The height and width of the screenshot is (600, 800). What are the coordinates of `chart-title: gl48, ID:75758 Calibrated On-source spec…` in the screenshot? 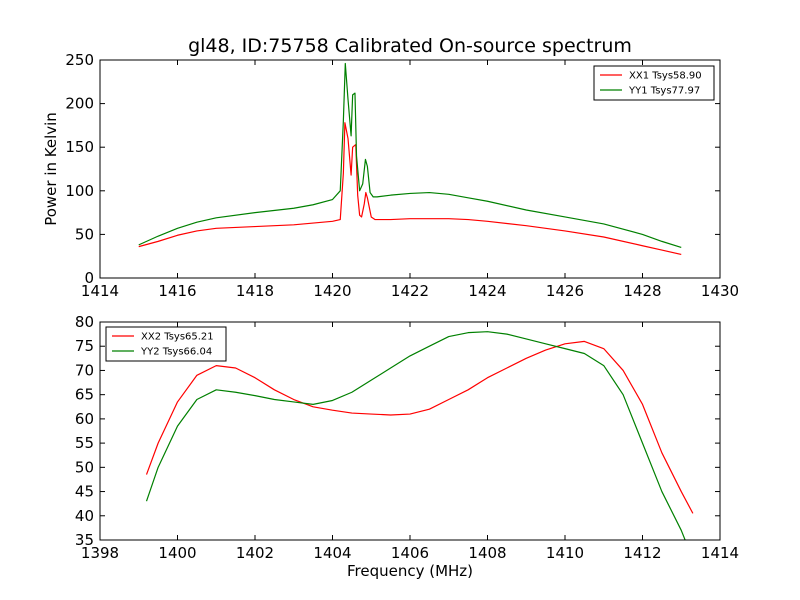 It's located at (410, 46).